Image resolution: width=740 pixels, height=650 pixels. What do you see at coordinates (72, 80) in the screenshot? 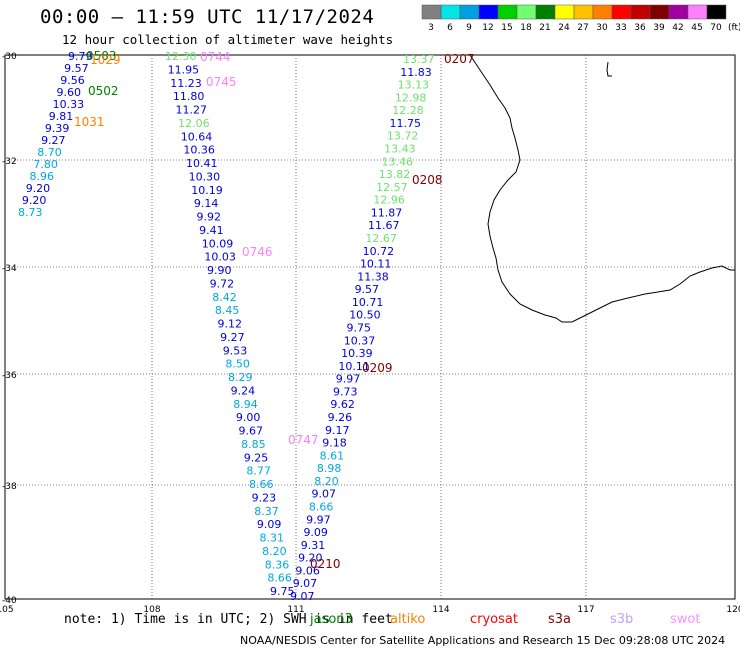
I see `wave-height-label: 9.56` at bounding box center [72, 80].